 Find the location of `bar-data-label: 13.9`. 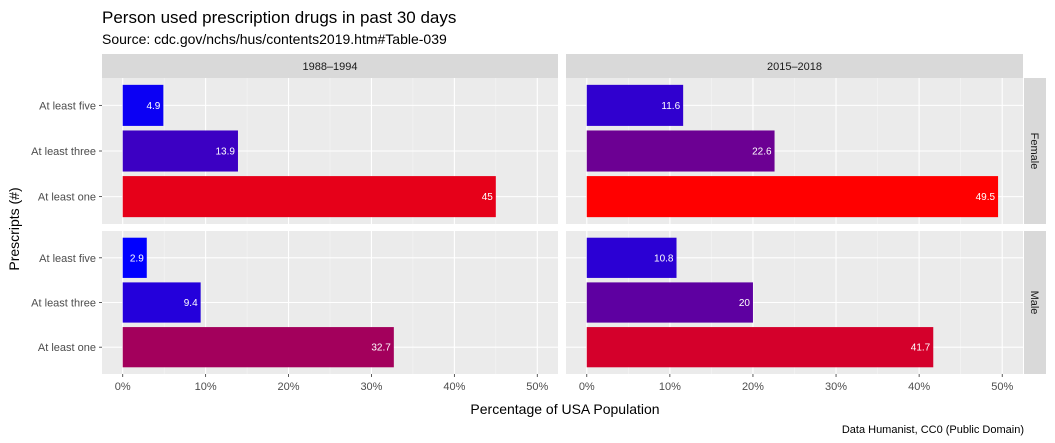

bar-data-label: 13.9 is located at coordinates (226, 152).